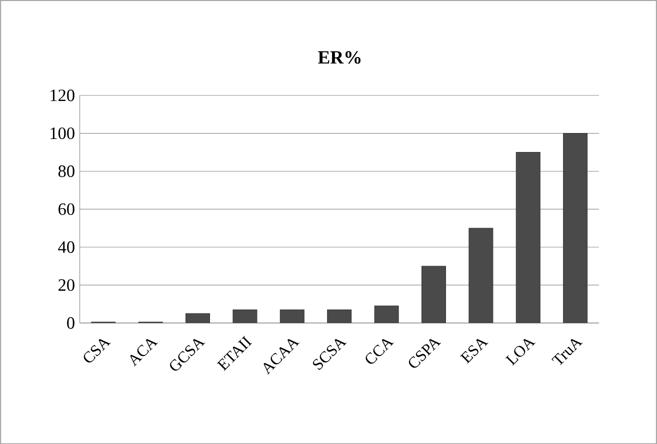  Describe the element at coordinates (474, 351) in the screenshot. I see `x-tick-label: ESA` at that location.